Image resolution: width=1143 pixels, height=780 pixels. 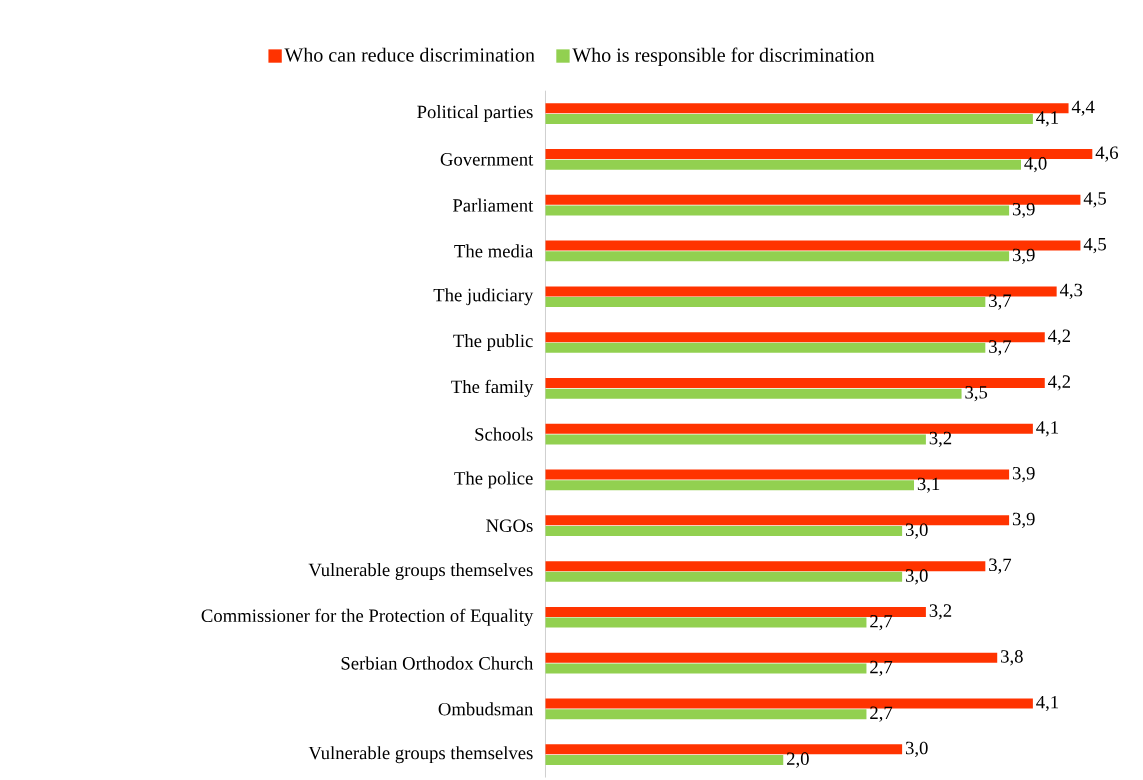 What do you see at coordinates (493, 342) in the screenshot?
I see `y-tick-label: The public` at bounding box center [493, 342].